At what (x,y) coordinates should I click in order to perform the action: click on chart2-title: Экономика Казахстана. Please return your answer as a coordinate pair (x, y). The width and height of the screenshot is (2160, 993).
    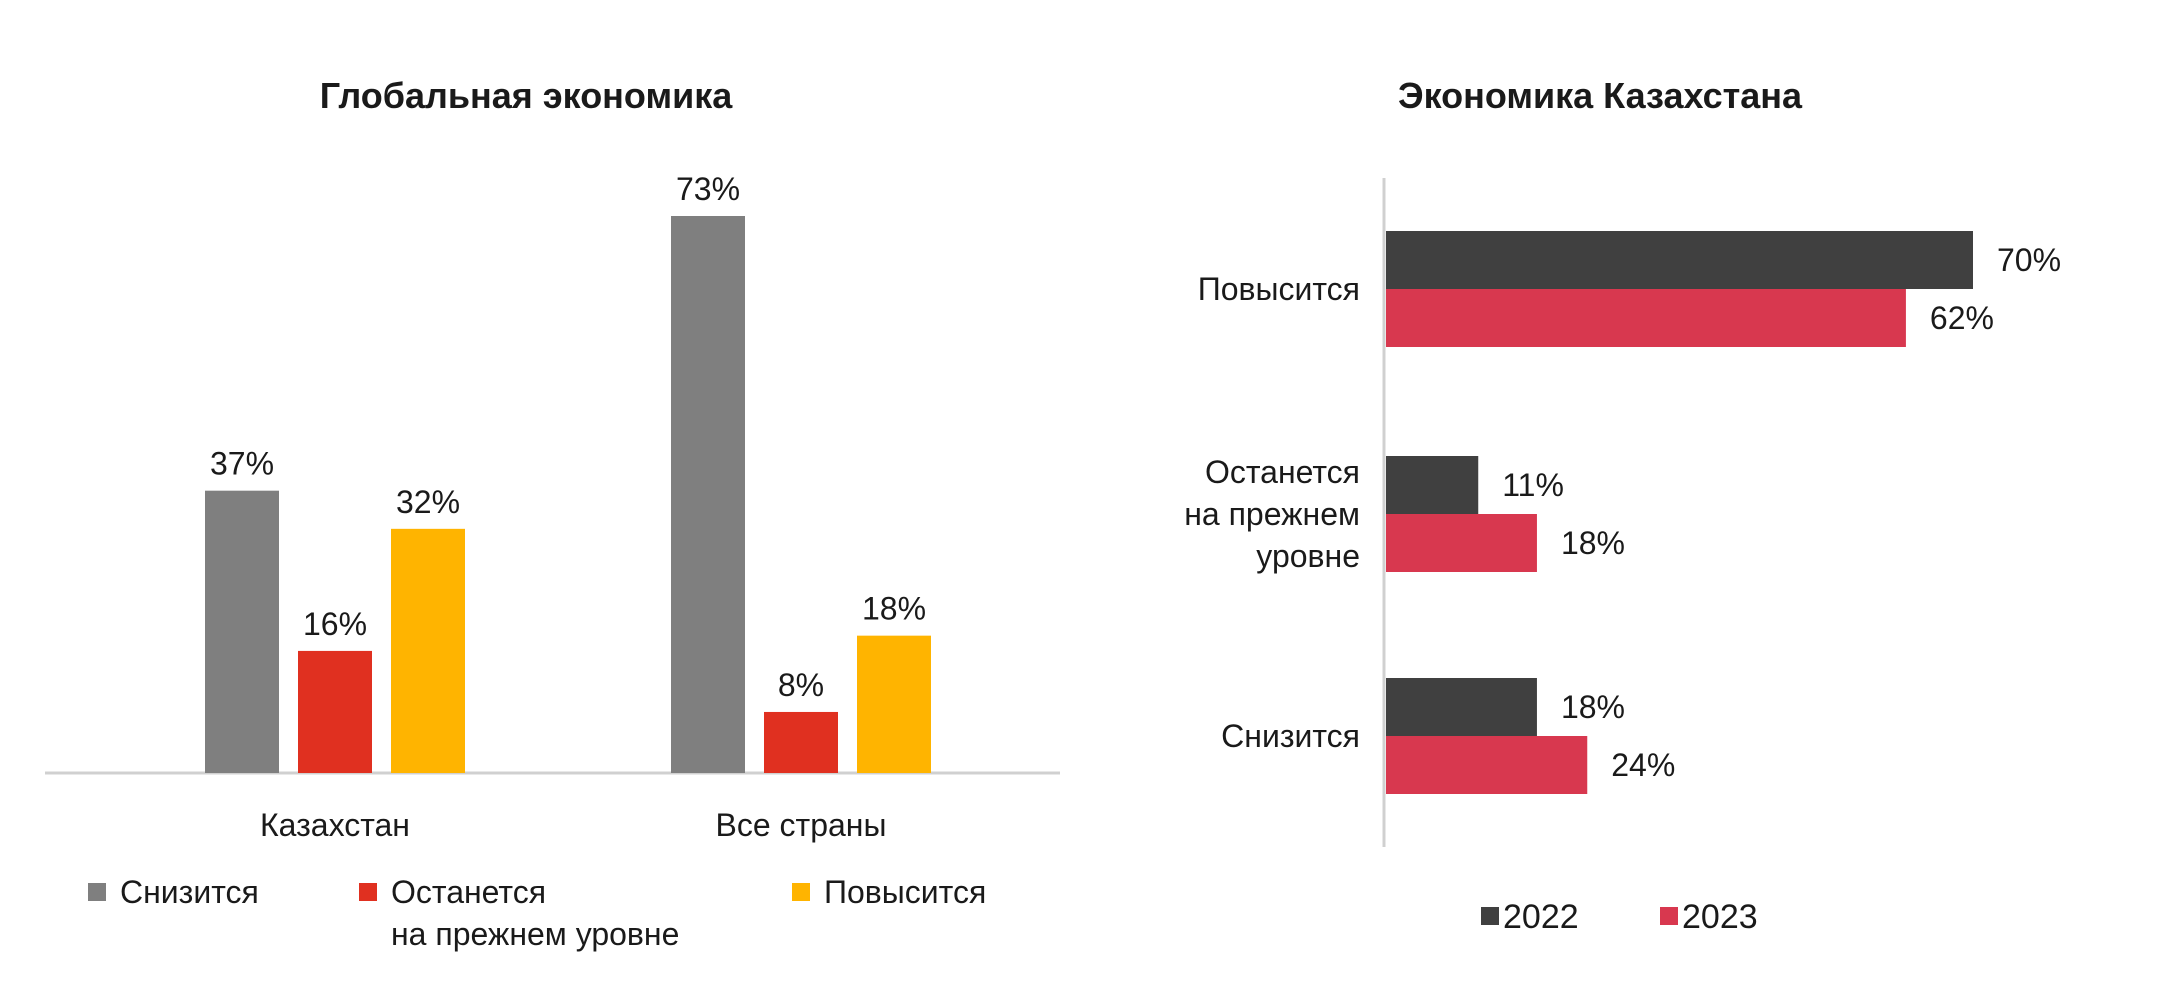
    Looking at the image, I should click on (1600, 95).